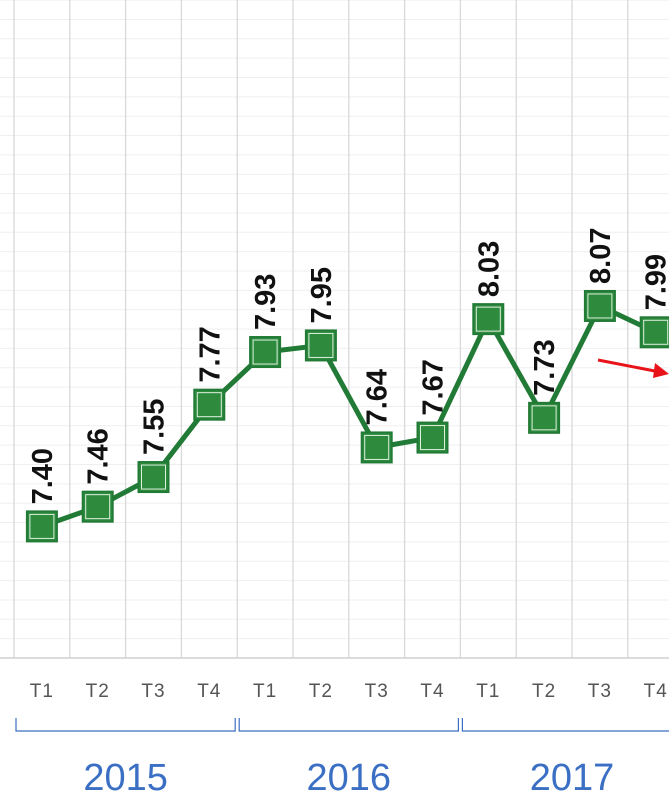  Describe the element at coordinates (99, 456) in the screenshot. I see `data-label: 7.46` at that location.